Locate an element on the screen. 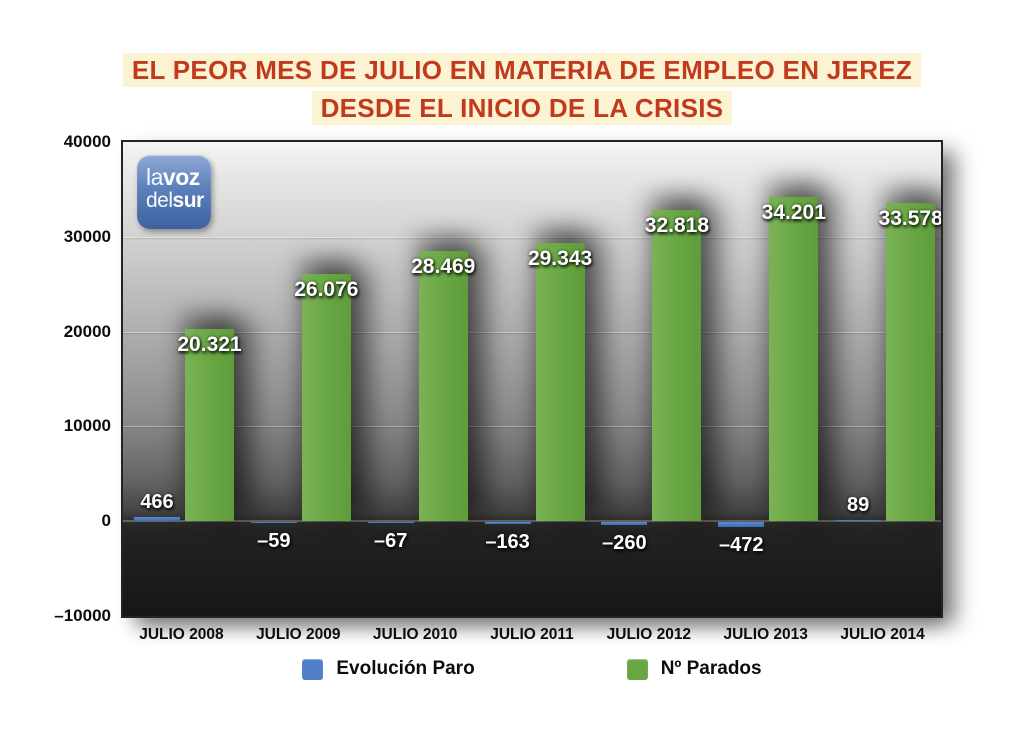  parados-bar-julio-2010 is located at coordinates (443, 386).